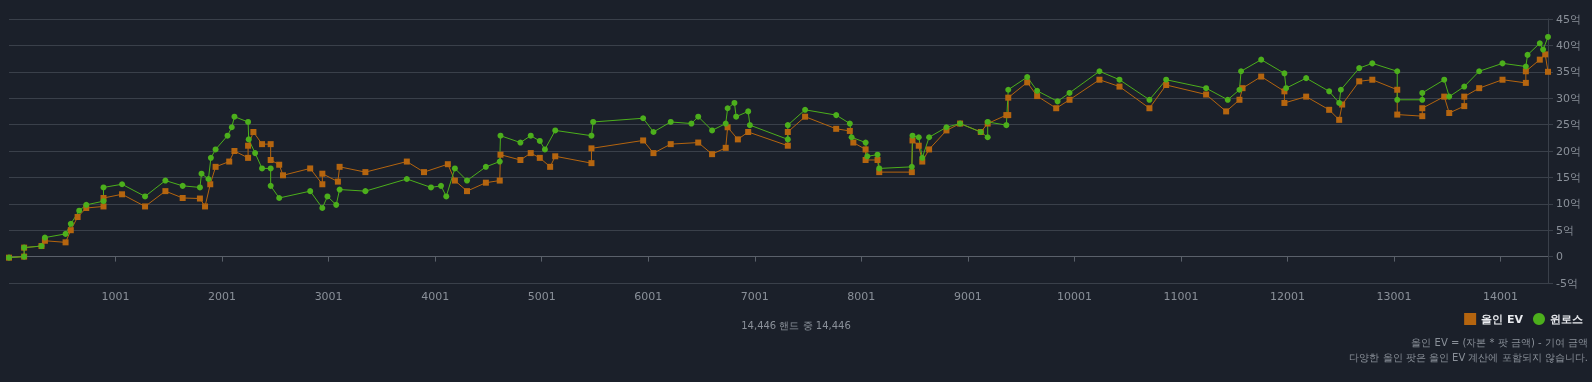 Image resolution: width=1592 pixels, height=382 pixels. Describe the element at coordinates (1568, 151) in the screenshot. I see `y-tick-label: 20억` at that location.